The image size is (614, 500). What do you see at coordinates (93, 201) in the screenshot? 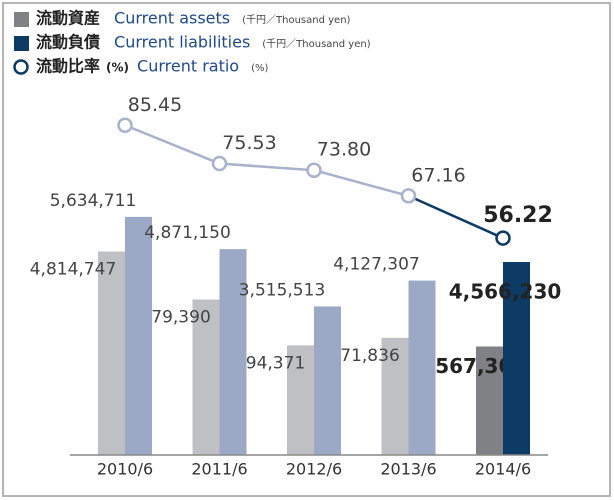
I see `value-label: 5,634,711` at bounding box center [93, 201].